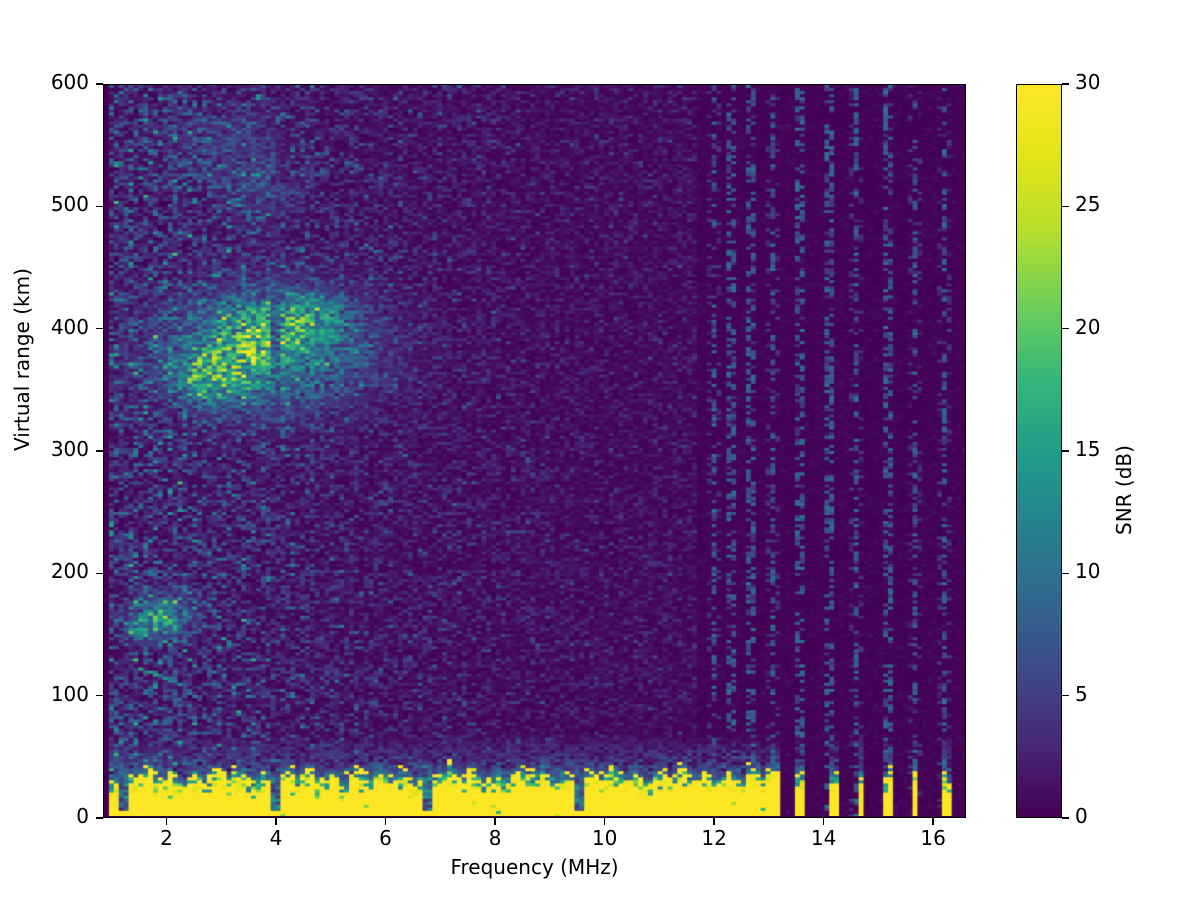 The image size is (1200, 900). What do you see at coordinates (1088, 82) in the screenshot?
I see `colorbar-tick-label: 30` at bounding box center [1088, 82].